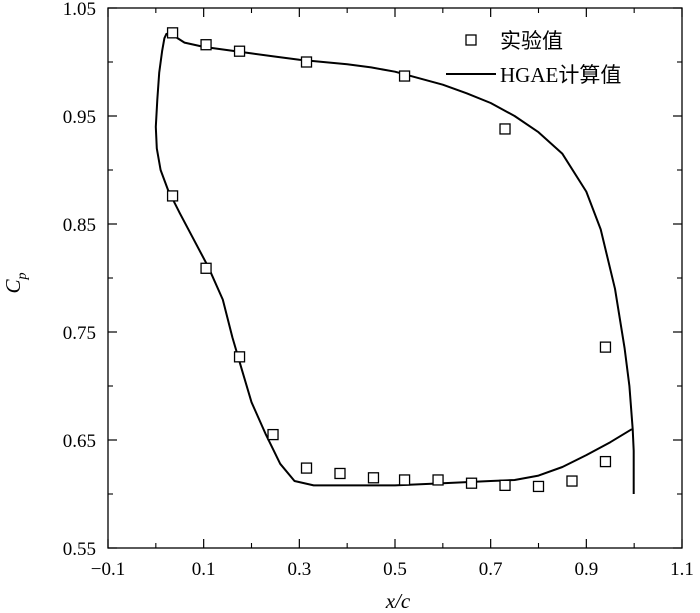  What do you see at coordinates (398, 601) in the screenshot?
I see `x-axis-title: x/c` at bounding box center [398, 601].